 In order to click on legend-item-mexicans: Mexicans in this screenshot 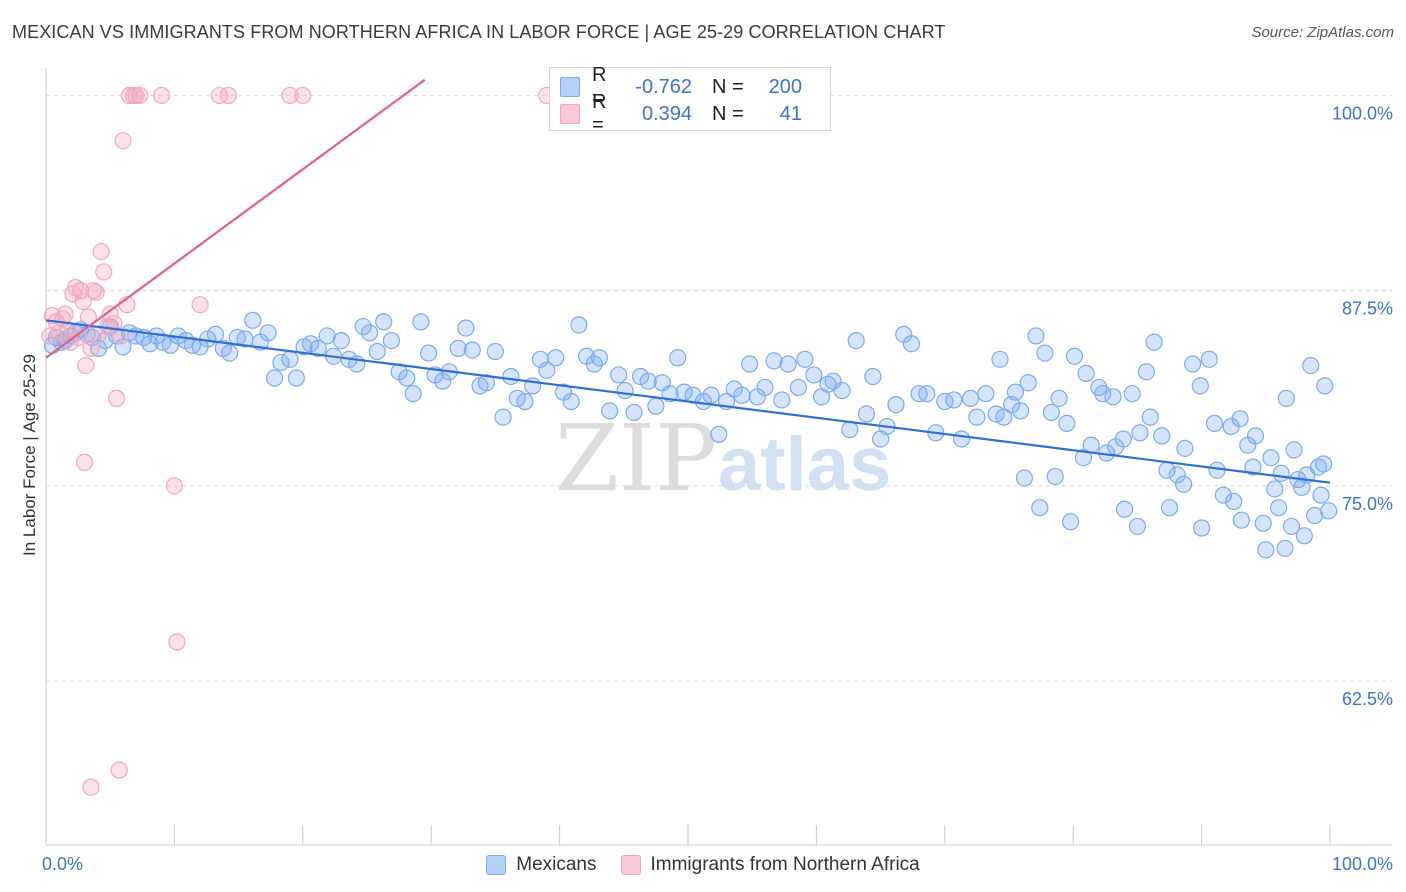, I will do `click(541, 865)`.